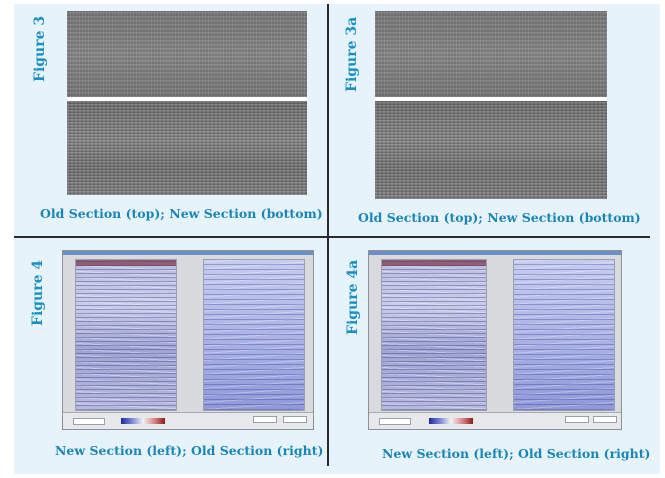  I want to click on vertical-divider, so click(328, 235).